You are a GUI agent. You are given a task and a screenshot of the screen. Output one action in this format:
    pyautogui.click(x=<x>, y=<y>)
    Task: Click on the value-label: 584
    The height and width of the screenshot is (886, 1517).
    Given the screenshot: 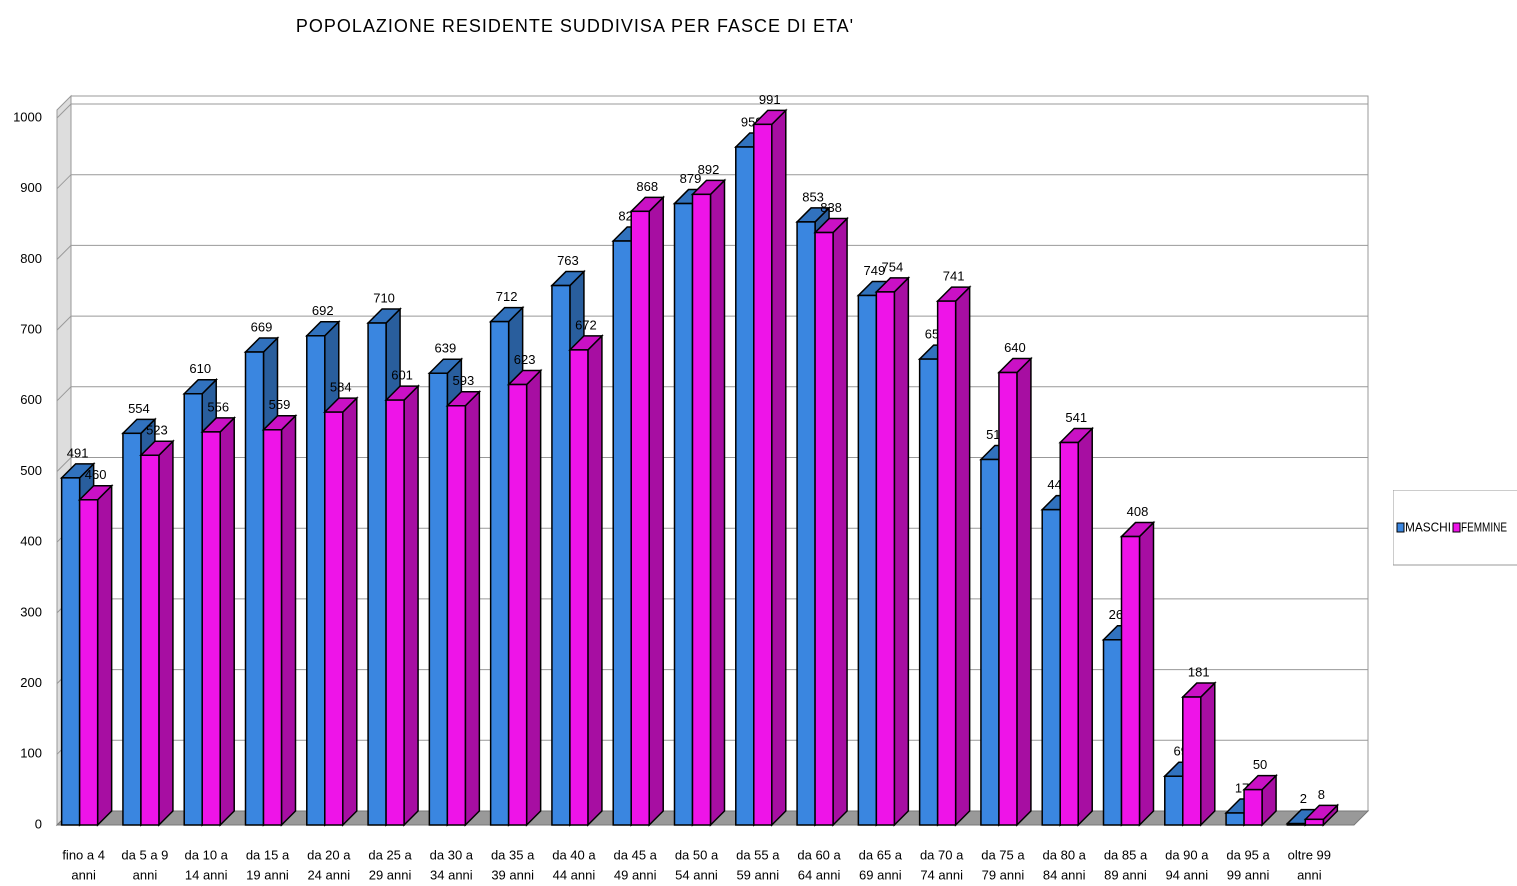 What is the action you would take?
    pyautogui.click(x=341, y=387)
    